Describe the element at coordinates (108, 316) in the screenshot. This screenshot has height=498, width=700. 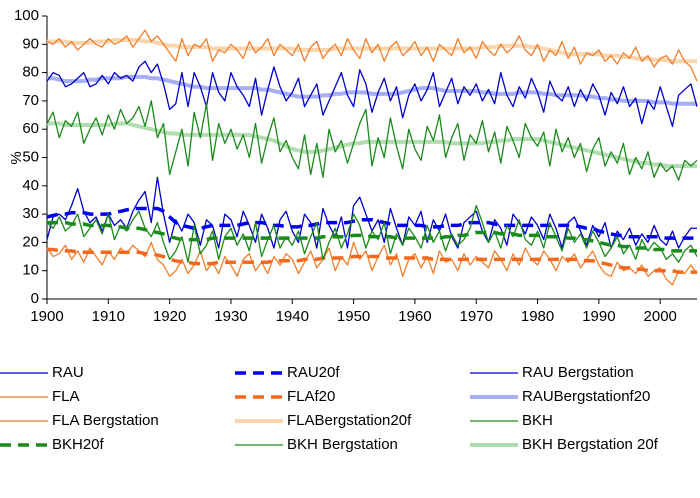
I see `x-tick-label: 1910` at that location.